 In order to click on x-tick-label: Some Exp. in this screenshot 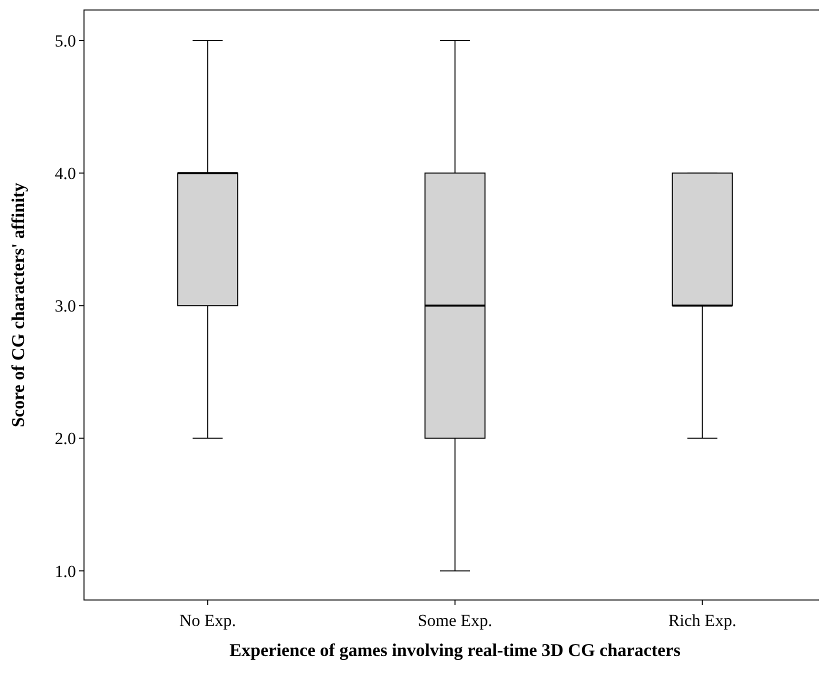, I will do `click(455, 620)`.